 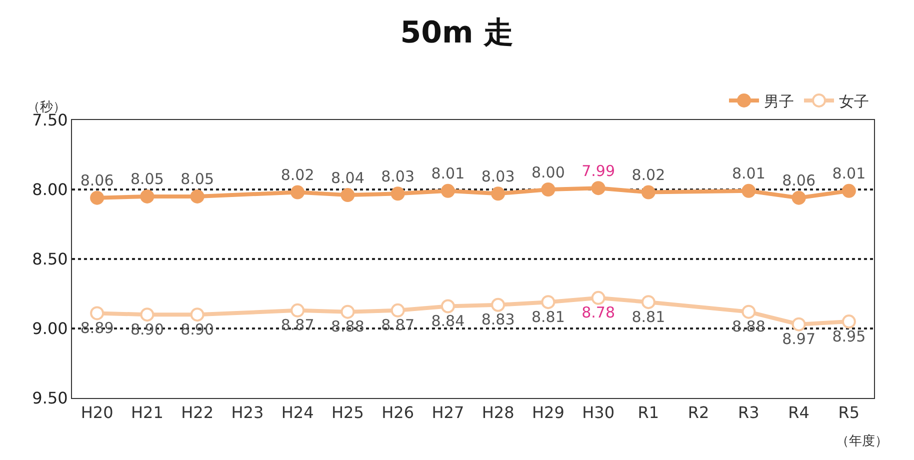 I want to click on data-label: 7.99, so click(x=599, y=171).